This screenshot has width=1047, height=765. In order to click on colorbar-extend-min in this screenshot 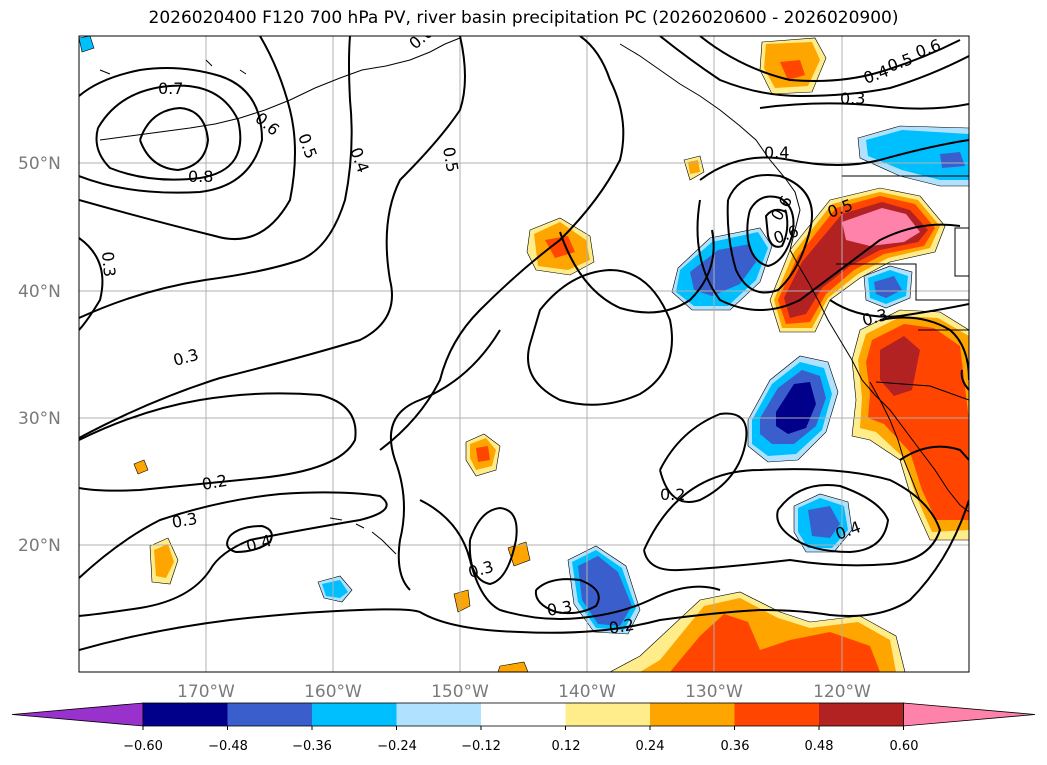, I will do `click(77, 714)`.